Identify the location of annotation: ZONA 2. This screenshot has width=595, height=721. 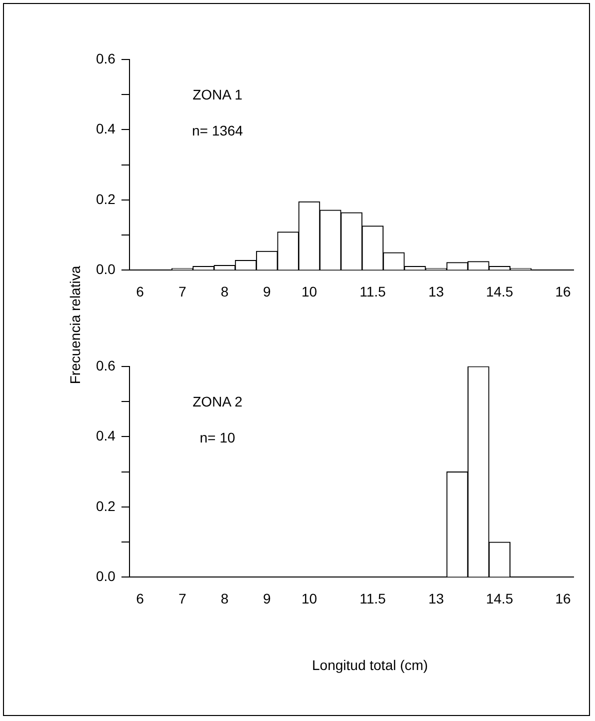
(217, 401).